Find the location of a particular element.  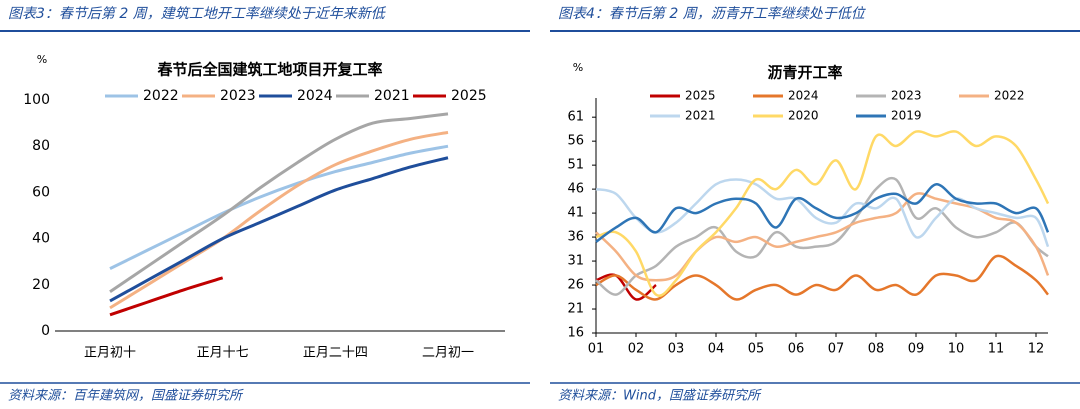

figure-caption: 图表4：春节后第 2 周，沥青开工率继续处于低位 is located at coordinates (712, 14).